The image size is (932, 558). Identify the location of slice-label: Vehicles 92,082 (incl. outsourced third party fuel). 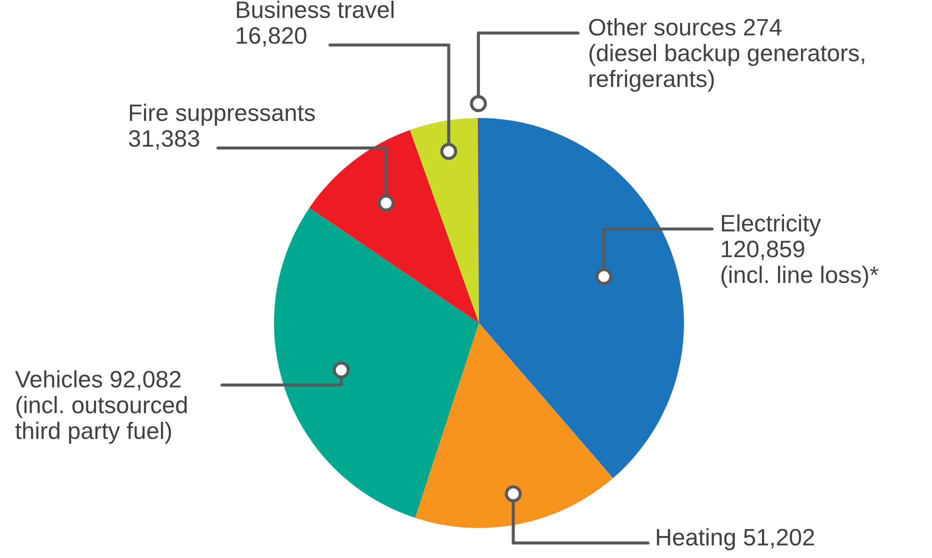
(101, 407).